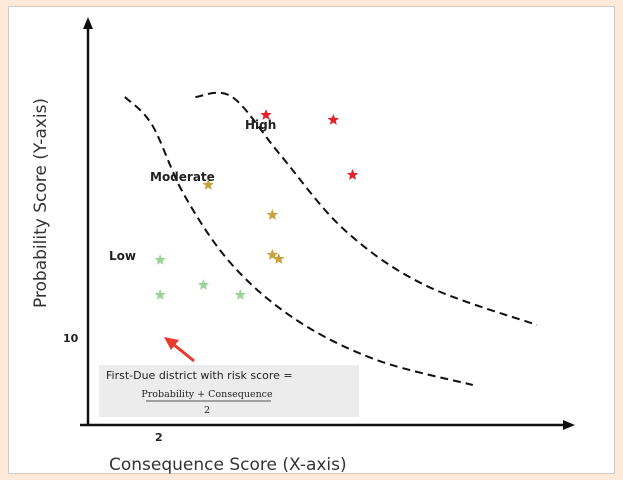 The image size is (623, 480). What do you see at coordinates (569, 425) in the screenshot?
I see `x-axis-arrowhead` at bounding box center [569, 425].